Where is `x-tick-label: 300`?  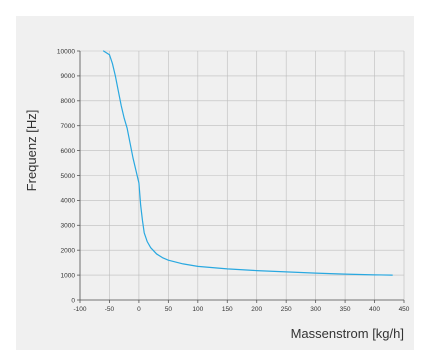
x-tick-label: 300 is located at coordinates (315, 309).